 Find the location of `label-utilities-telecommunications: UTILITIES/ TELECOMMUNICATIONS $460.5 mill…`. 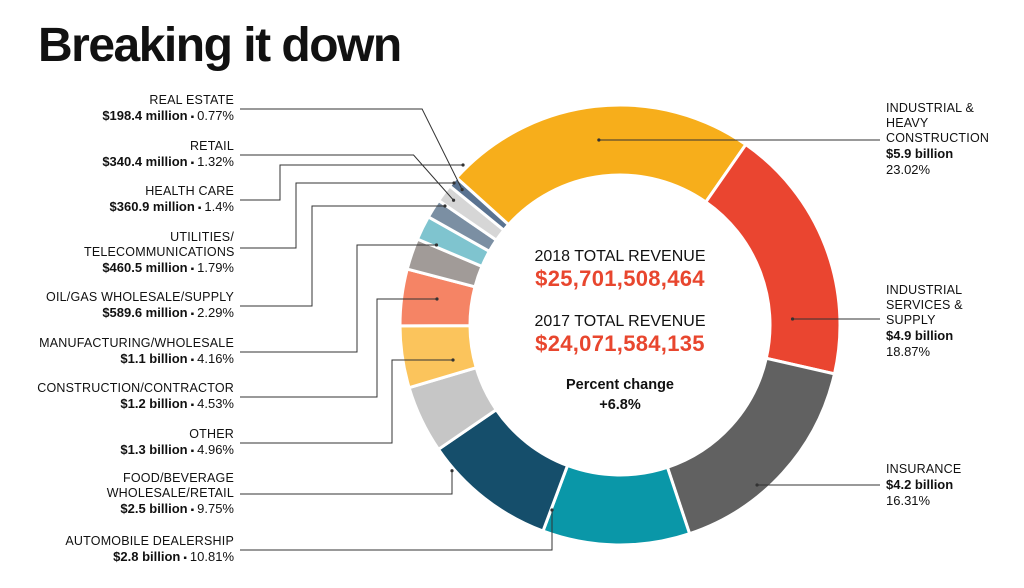

label-utilities-telecommunications: UTILITIES/ TELECOMMUNICATIONS $460.5 mill… is located at coordinates (159, 253).